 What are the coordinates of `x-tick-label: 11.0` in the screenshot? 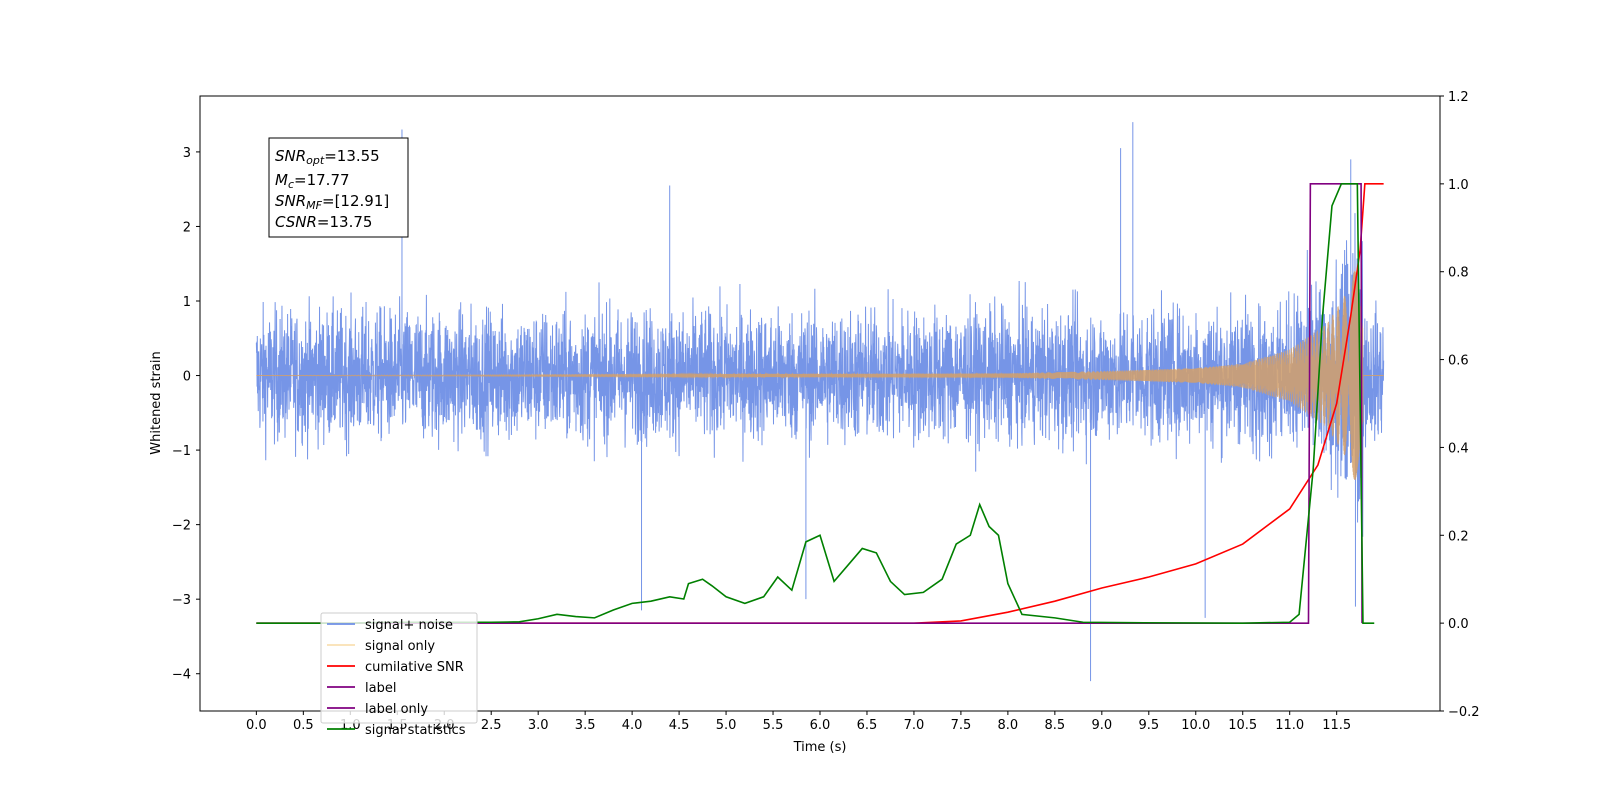 It's located at (1289, 725).